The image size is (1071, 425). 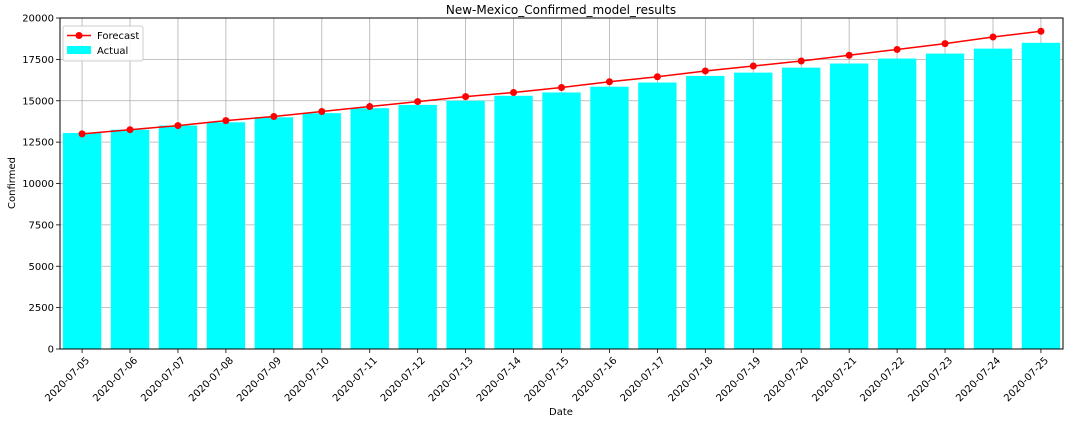 I want to click on y-tick-label: 12500, so click(x=38, y=143).